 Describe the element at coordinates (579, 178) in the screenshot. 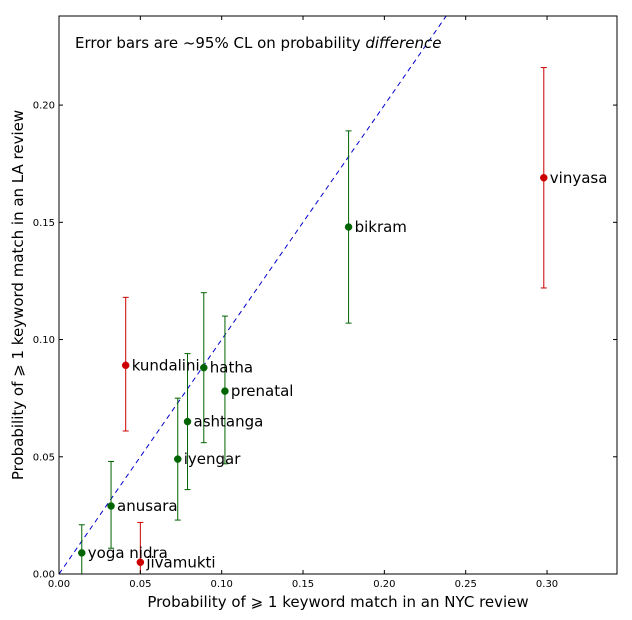

I see `point-label-vinyasa: vinyasa` at that location.